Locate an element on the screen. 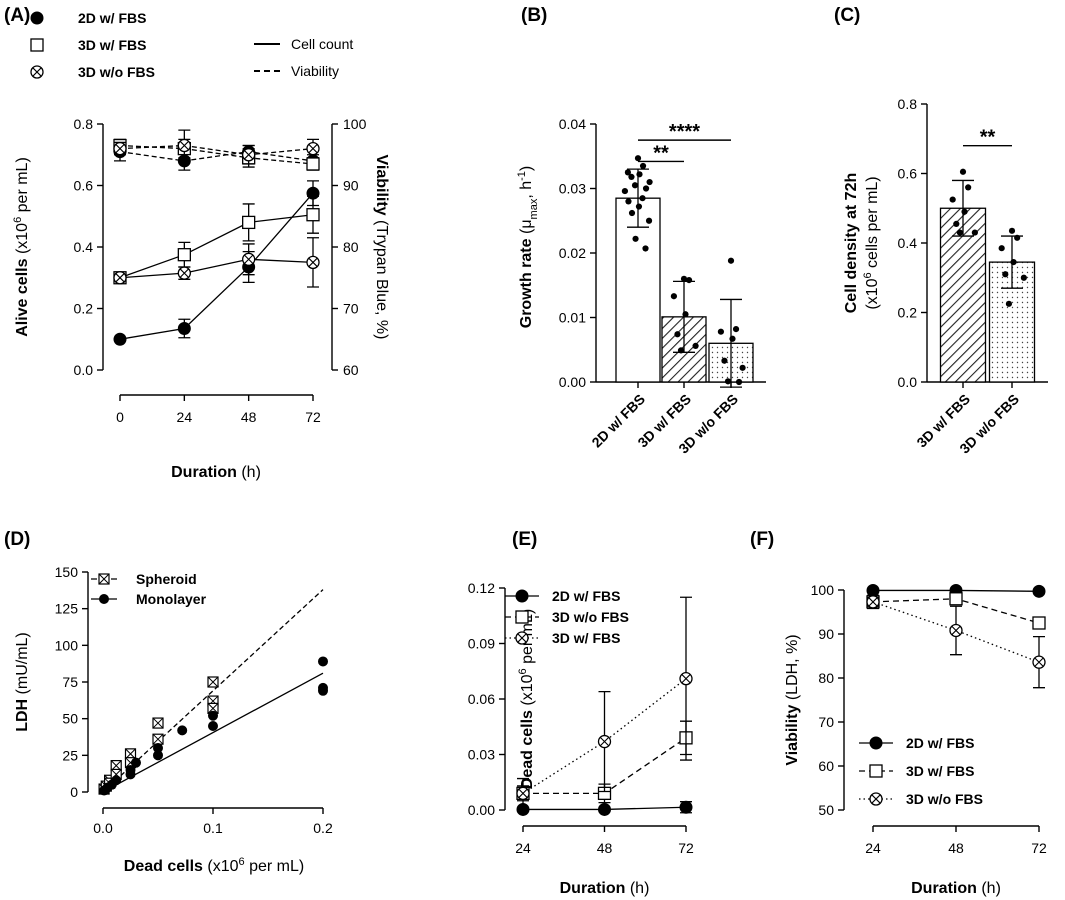 This screenshot has height=900, width=1065. y-axis-title: Dead cells (x106 per mL) is located at coordinates (526, 699).